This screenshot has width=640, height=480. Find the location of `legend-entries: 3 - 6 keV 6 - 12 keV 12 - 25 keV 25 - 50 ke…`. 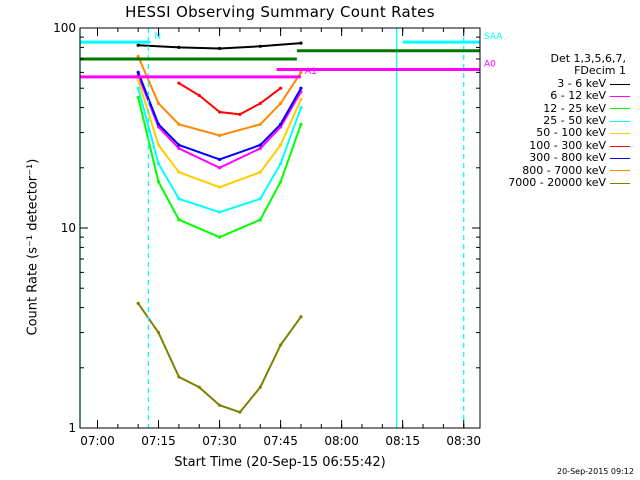

legend-entries: 3 - 6 keV 6 - 12 keV 12 - 25 keV 25 - 50 ke… is located at coordinates (560, 133).